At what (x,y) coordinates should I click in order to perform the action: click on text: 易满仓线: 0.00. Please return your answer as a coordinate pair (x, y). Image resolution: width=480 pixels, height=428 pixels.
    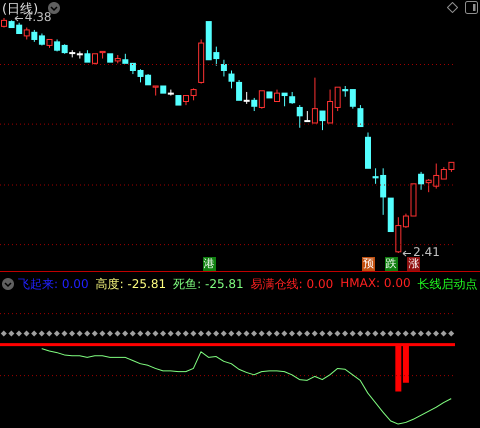
    Looking at the image, I should click on (292, 284).